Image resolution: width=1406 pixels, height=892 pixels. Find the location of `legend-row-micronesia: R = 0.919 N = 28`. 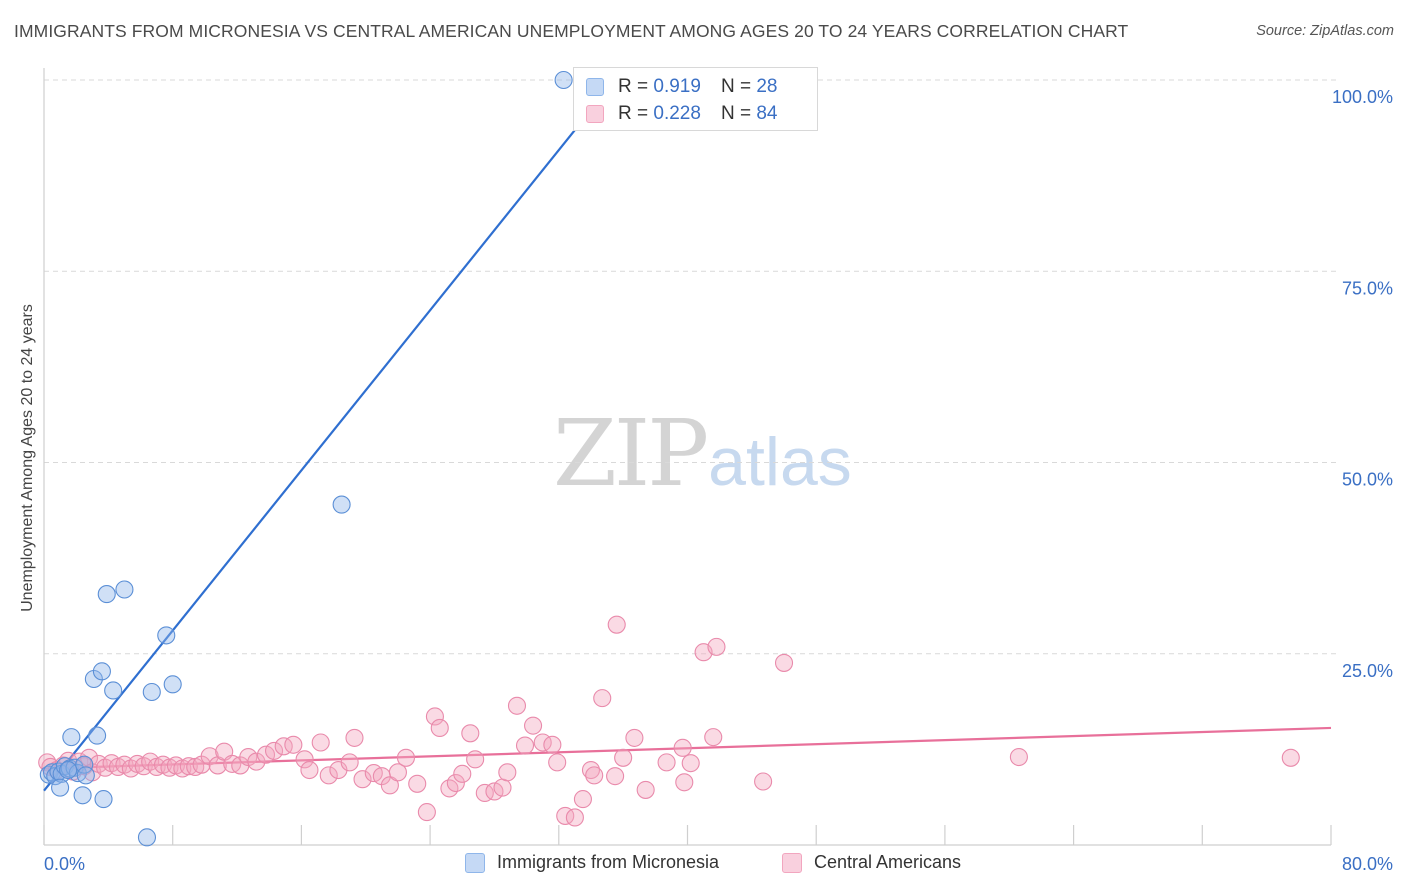

legend-row-micronesia: R = 0.919 N = 28 is located at coordinates (681, 87).